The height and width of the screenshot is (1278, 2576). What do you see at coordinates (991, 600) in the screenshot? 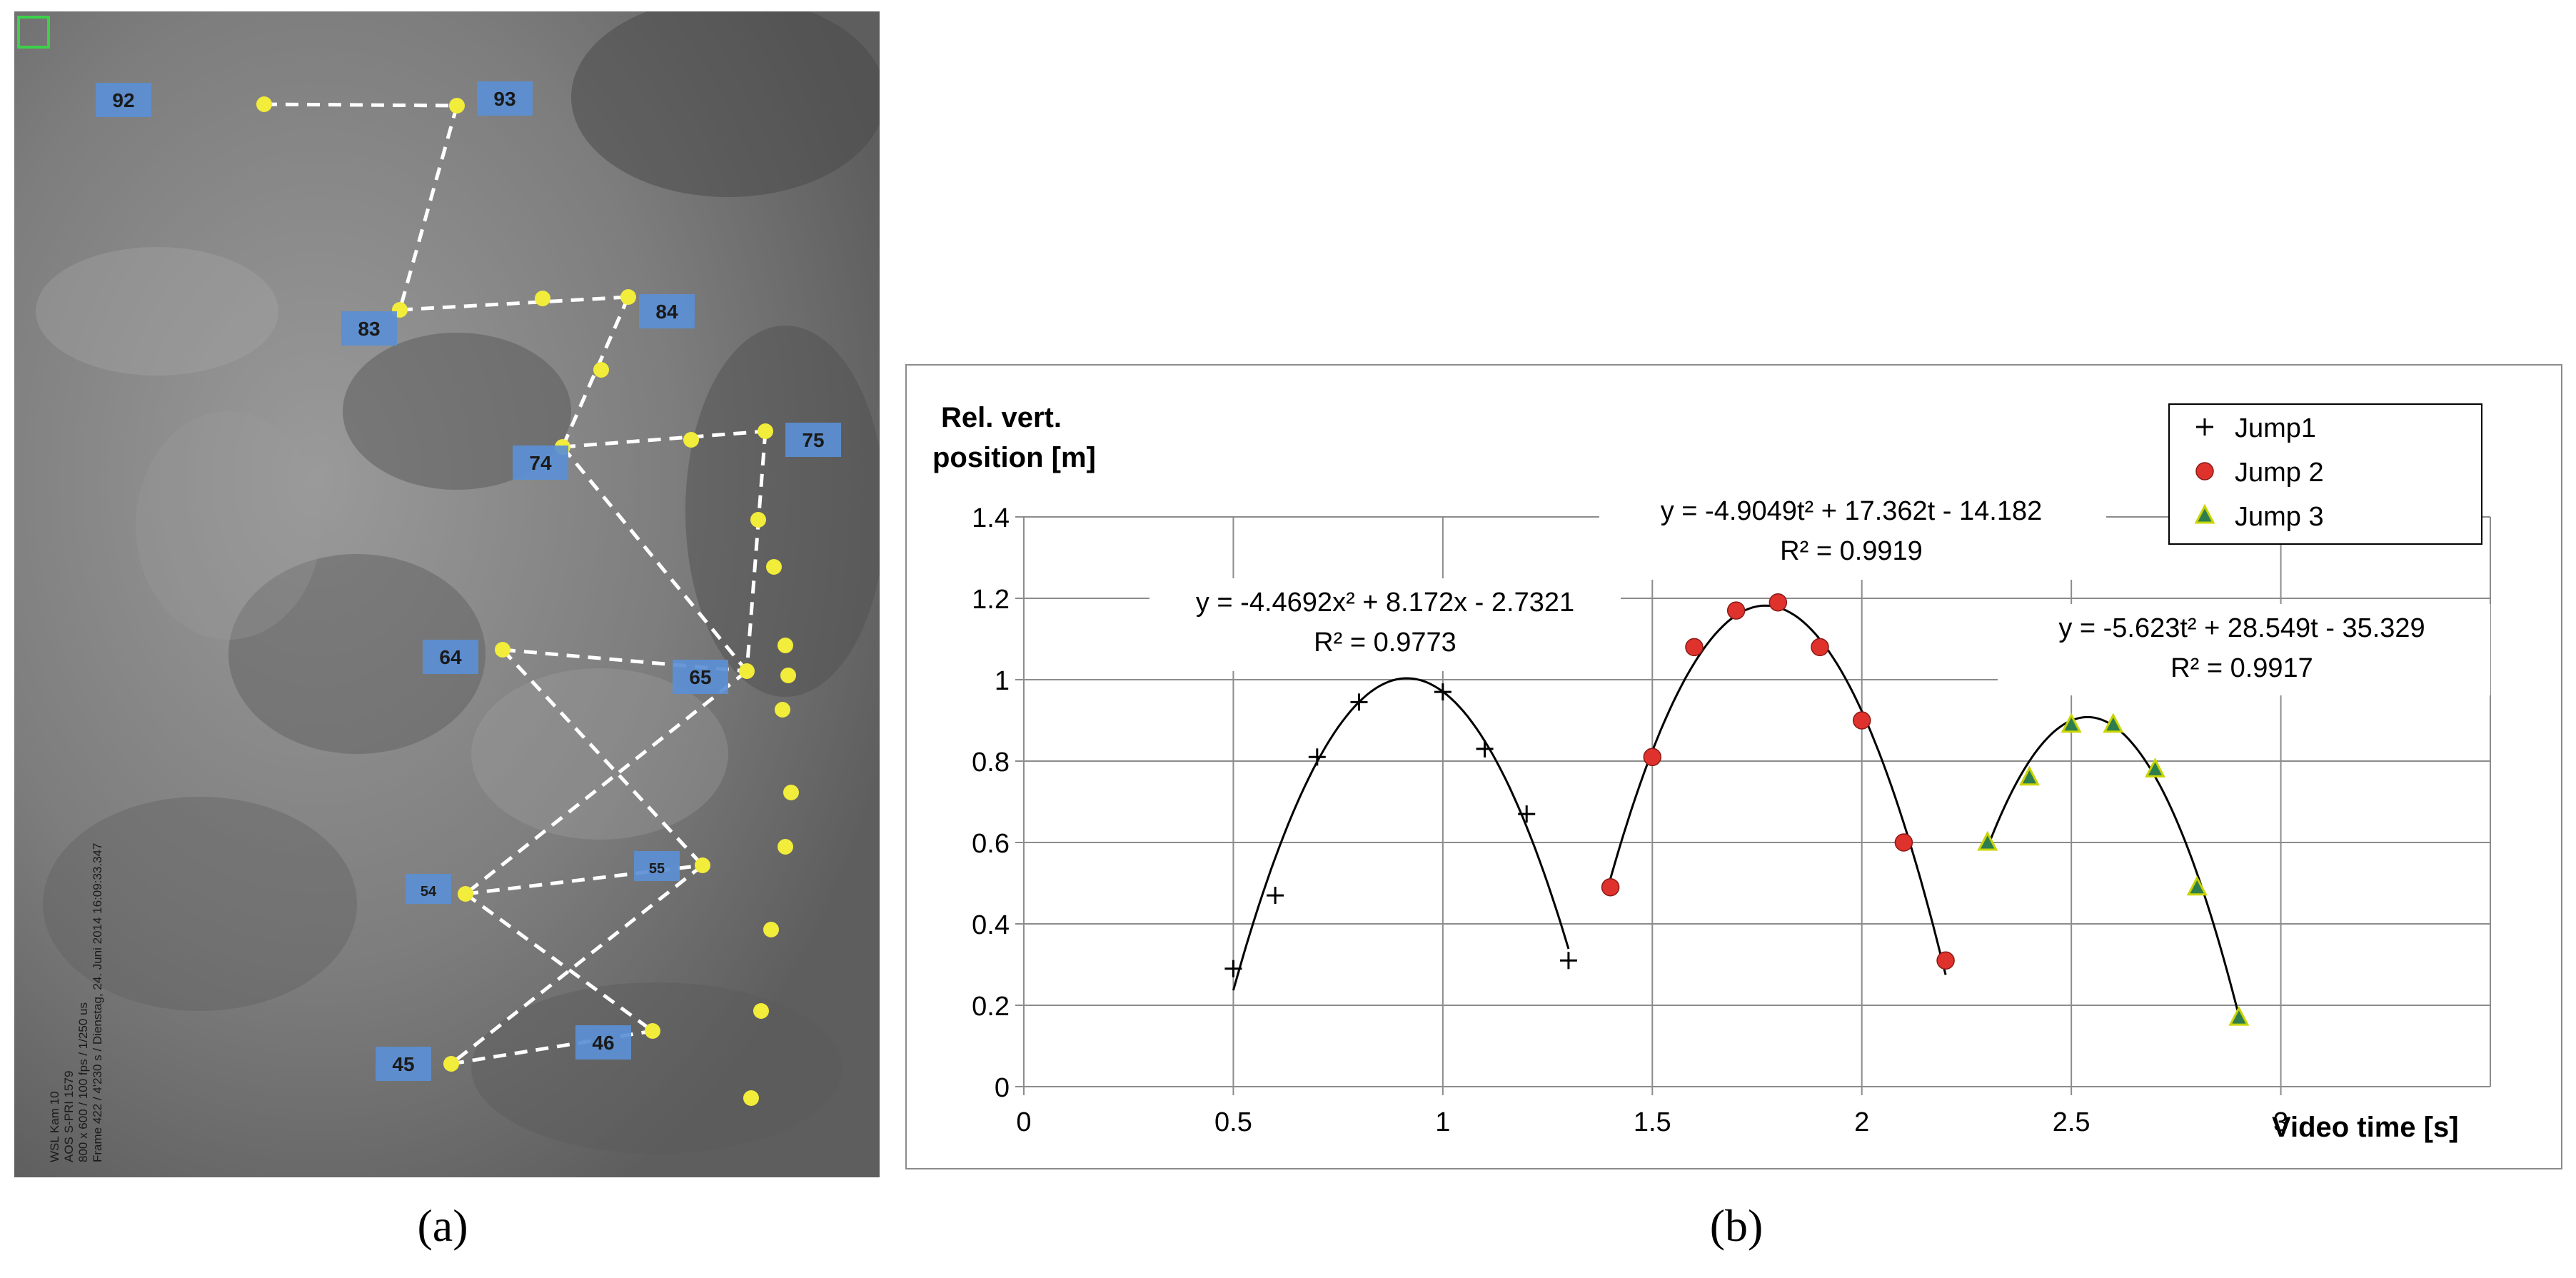
I see `y-tick-label: 1.2` at bounding box center [991, 600].